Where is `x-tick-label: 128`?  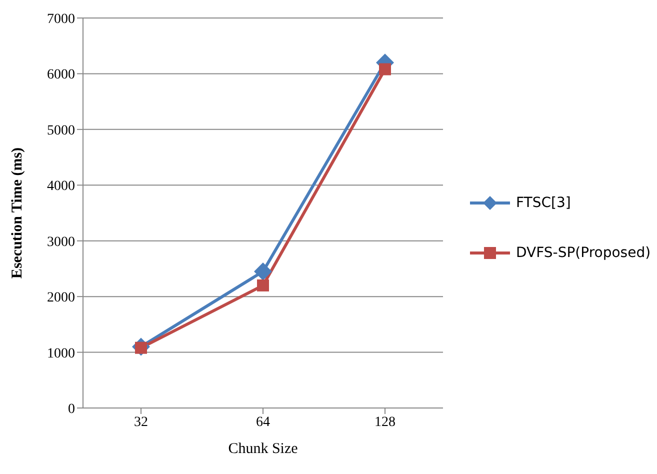
x-tick-label: 128 is located at coordinates (385, 422).